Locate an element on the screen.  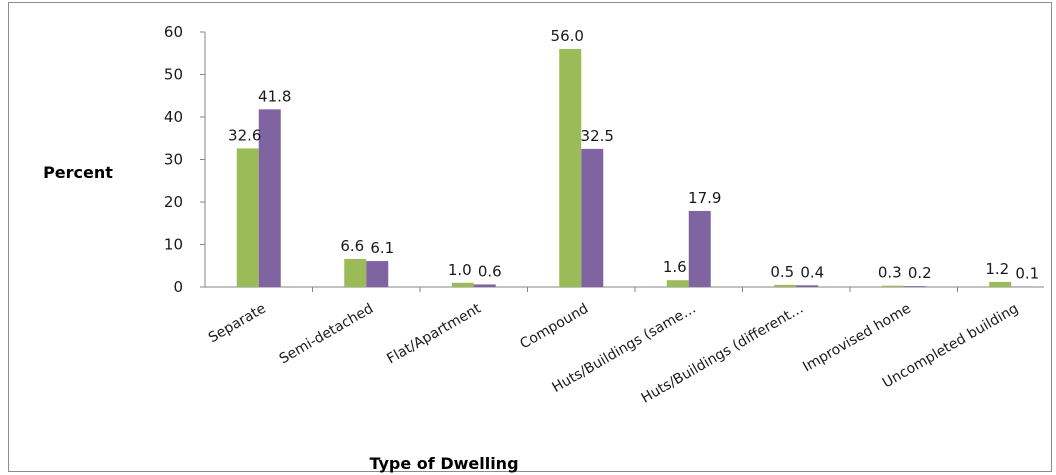
y-tick-label: 0 is located at coordinates (178, 287).